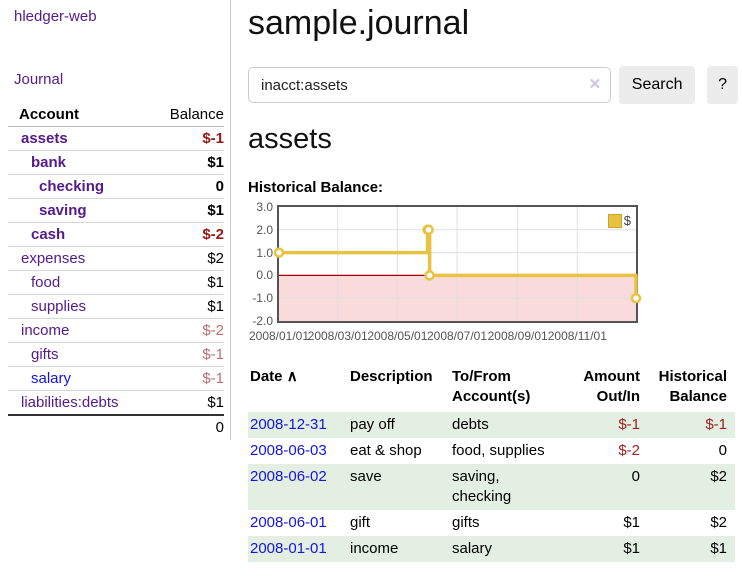 This screenshot has width=742, height=582. I want to click on transaction-balance: $-1, so click(716, 424).